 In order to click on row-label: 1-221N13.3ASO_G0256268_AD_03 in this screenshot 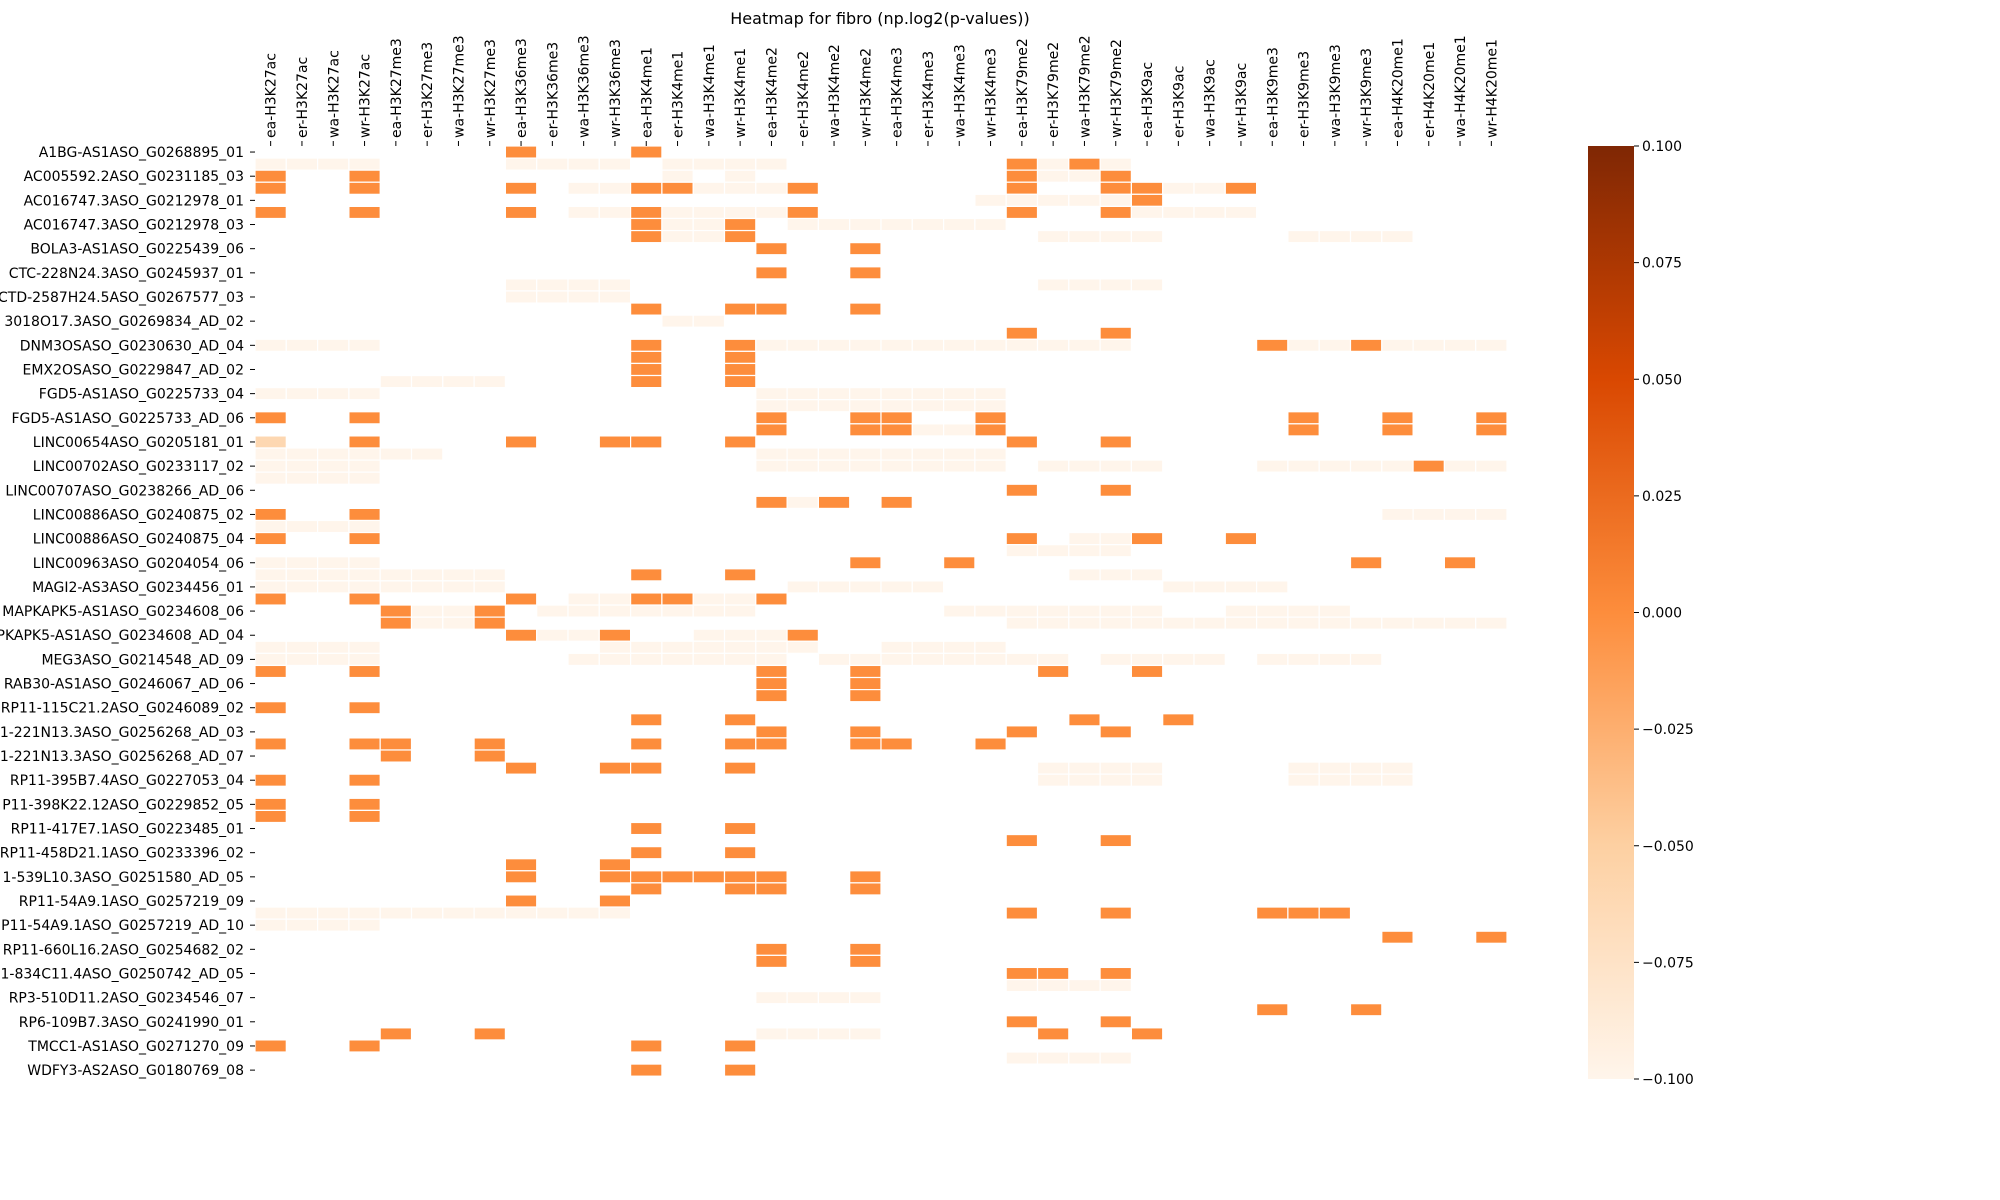, I will do `click(122, 733)`.